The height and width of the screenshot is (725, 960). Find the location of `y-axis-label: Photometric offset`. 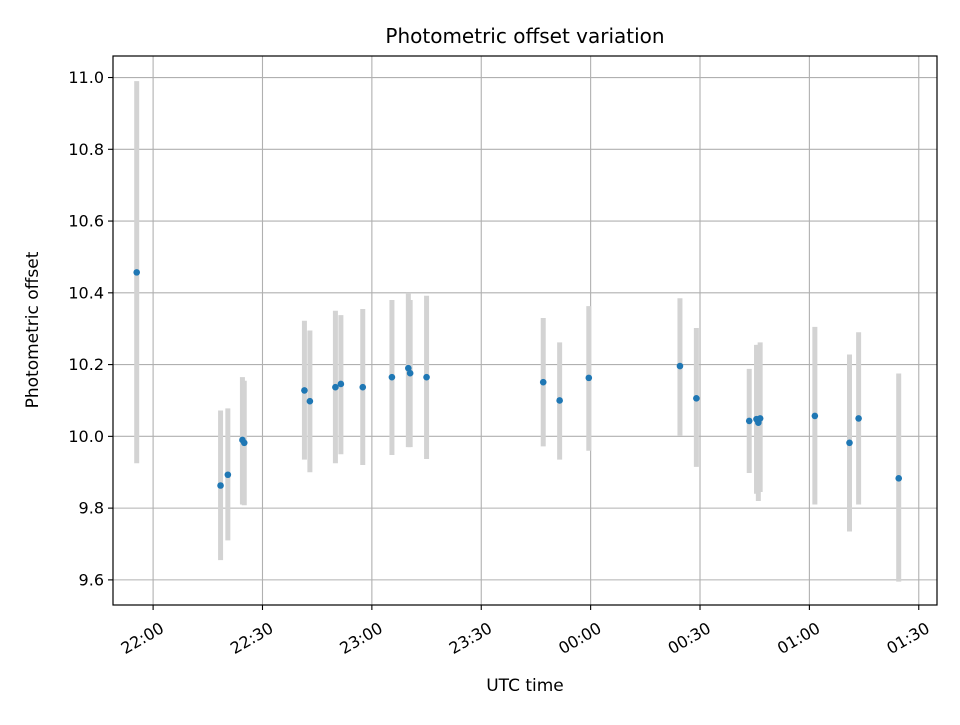

y-axis-label: Photometric offset is located at coordinates (33, 329).